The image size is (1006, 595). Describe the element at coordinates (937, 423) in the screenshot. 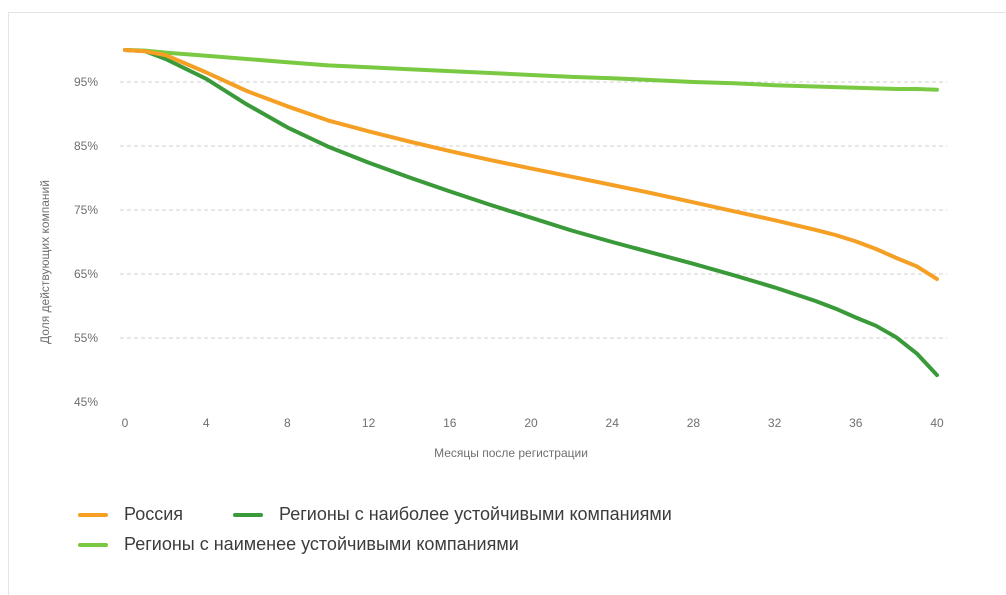

I see `x-tick-label: 40` at that location.